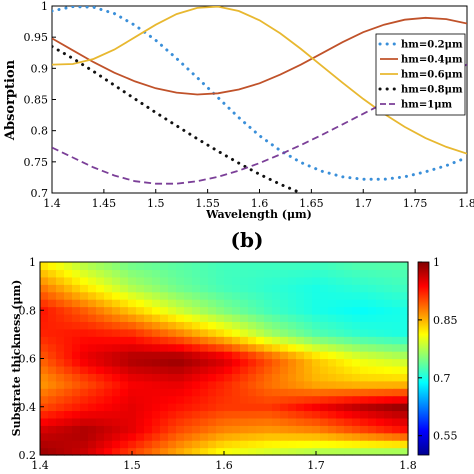  I want to click on colorbar-tick-label: 0.7, so click(442, 378).